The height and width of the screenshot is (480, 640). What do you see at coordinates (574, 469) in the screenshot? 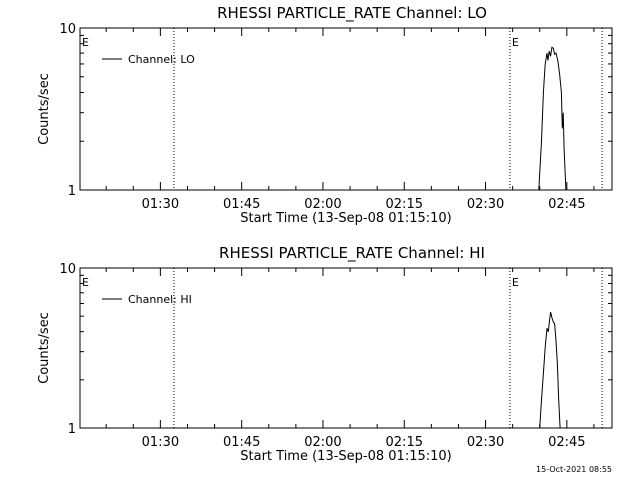
I see `footer-timestamp: 15-Oct-2021 08:55` at bounding box center [574, 469].